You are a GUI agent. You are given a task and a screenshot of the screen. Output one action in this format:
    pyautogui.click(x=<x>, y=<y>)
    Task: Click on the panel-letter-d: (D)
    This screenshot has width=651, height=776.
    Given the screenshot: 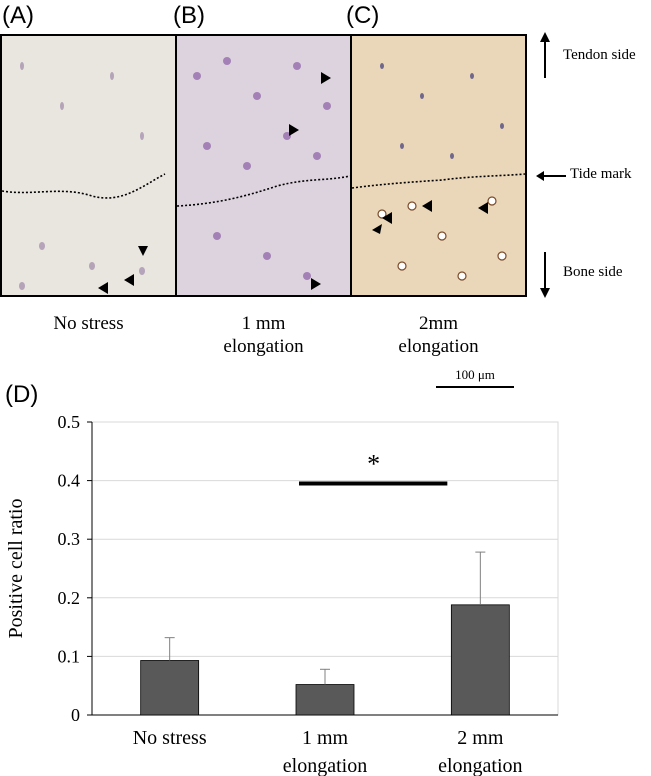 What is the action you would take?
    pyautogui.click(x=22, y=394)
    